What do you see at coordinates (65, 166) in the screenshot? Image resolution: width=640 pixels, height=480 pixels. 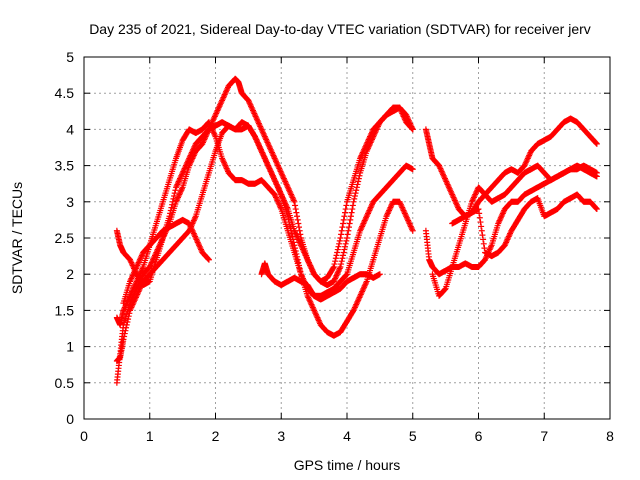 I see `y-tick-label: 3.5` at bounding box center [65, 166].